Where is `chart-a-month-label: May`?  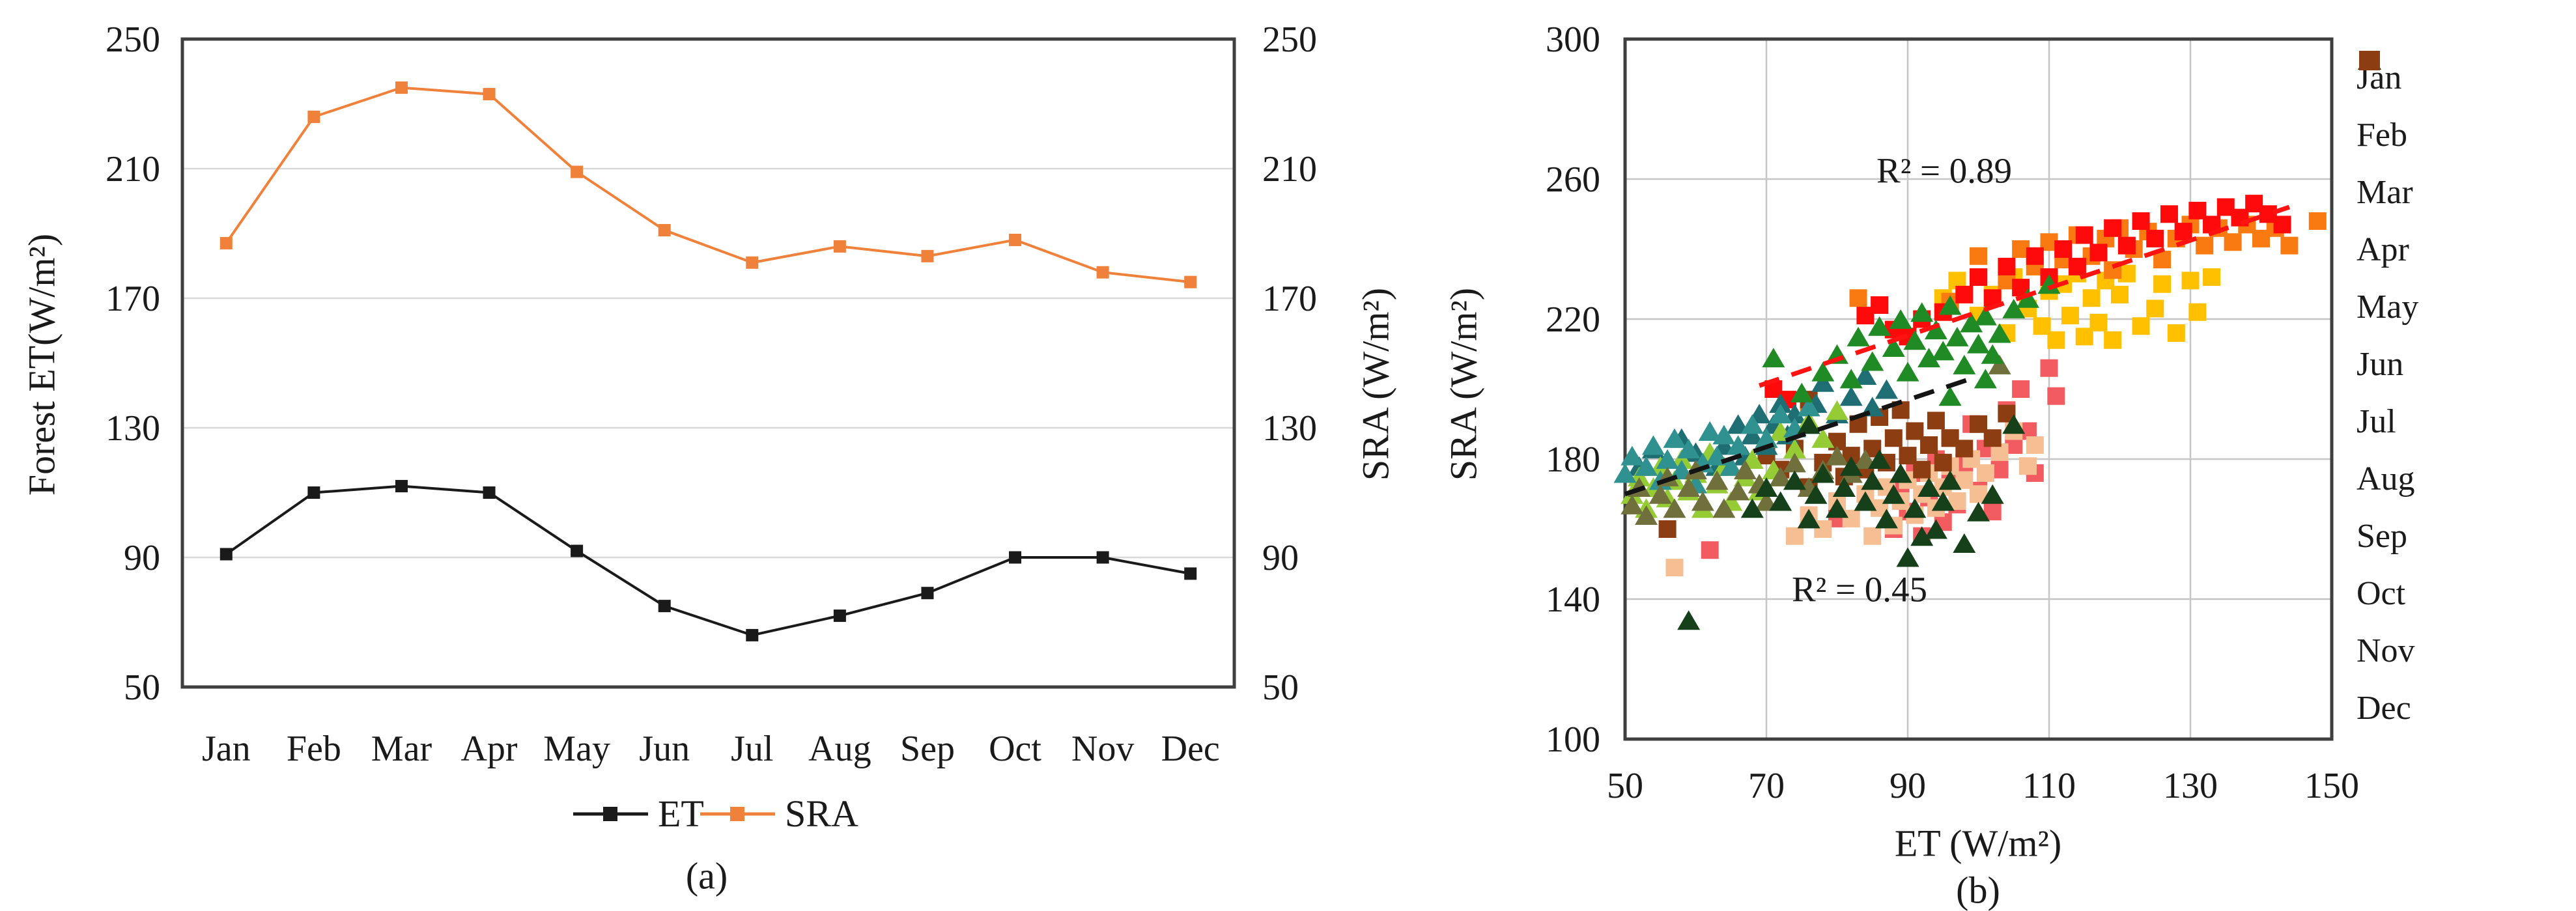 chart-a-month-label: May is located at coordinates (576, 749).